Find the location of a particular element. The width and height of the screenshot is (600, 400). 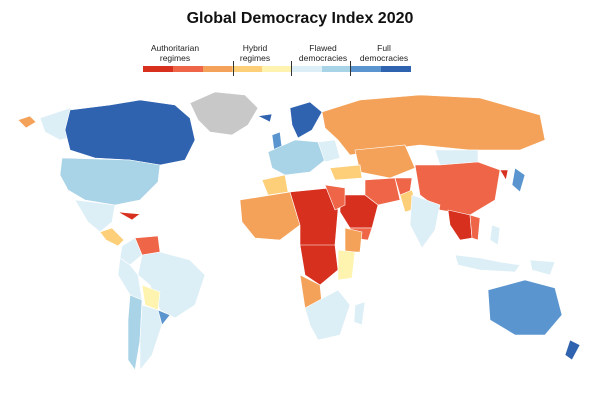

region-colombia is located at coordinates (131, 251).